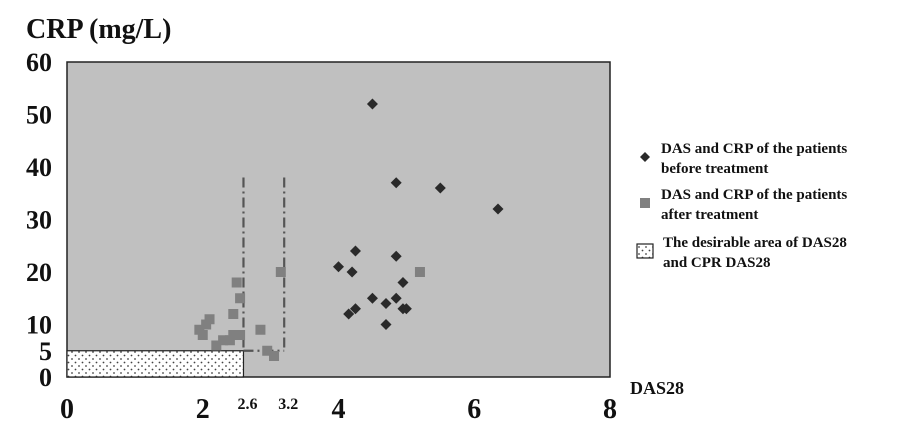 The width and height of the screenshot is (913, 432). Describe the element at coordinates (39, 325) in the screenshot. I see `y-tick-label: 10` at that location.